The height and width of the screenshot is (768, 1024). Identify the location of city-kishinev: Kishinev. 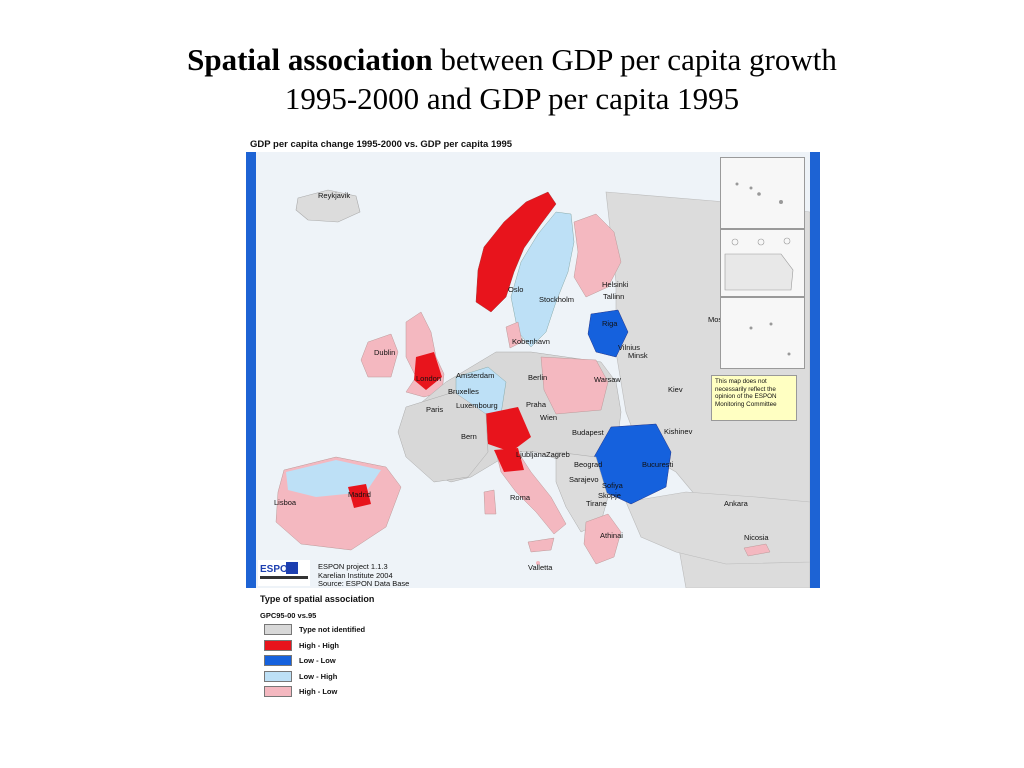
(678, 431).